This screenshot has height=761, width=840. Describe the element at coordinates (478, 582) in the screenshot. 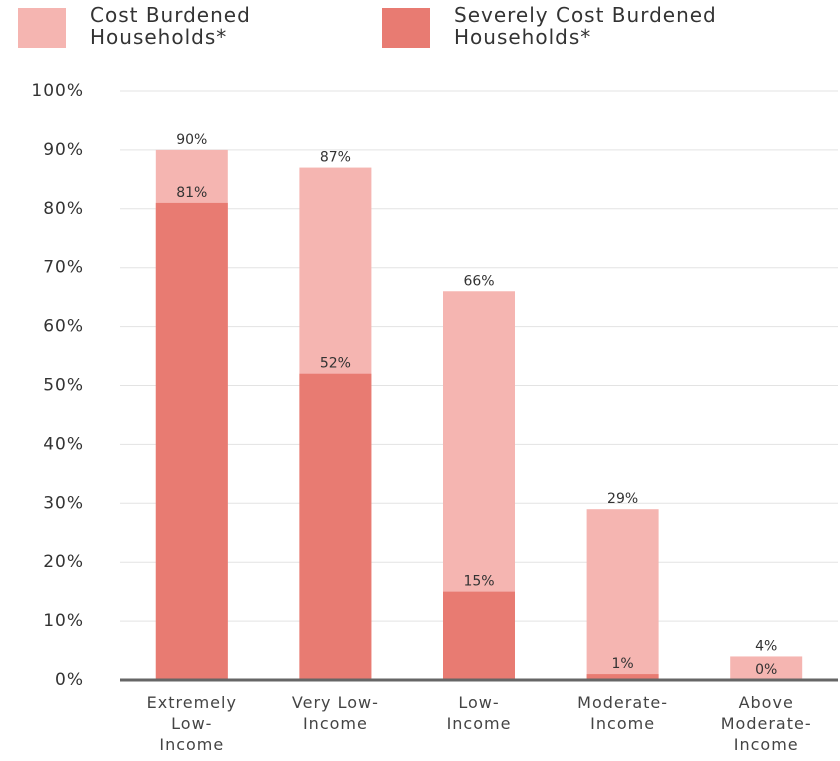

I see `value-label: 15%` at that location.